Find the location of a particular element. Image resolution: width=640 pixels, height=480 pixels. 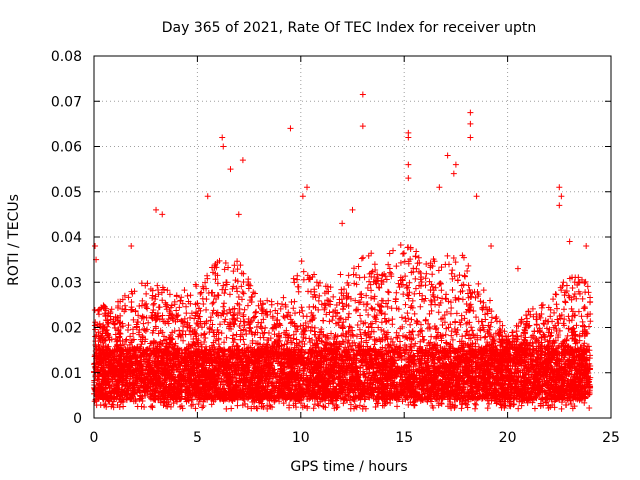

y-tick-label: 0.04 is located at coordinates (66, 238).